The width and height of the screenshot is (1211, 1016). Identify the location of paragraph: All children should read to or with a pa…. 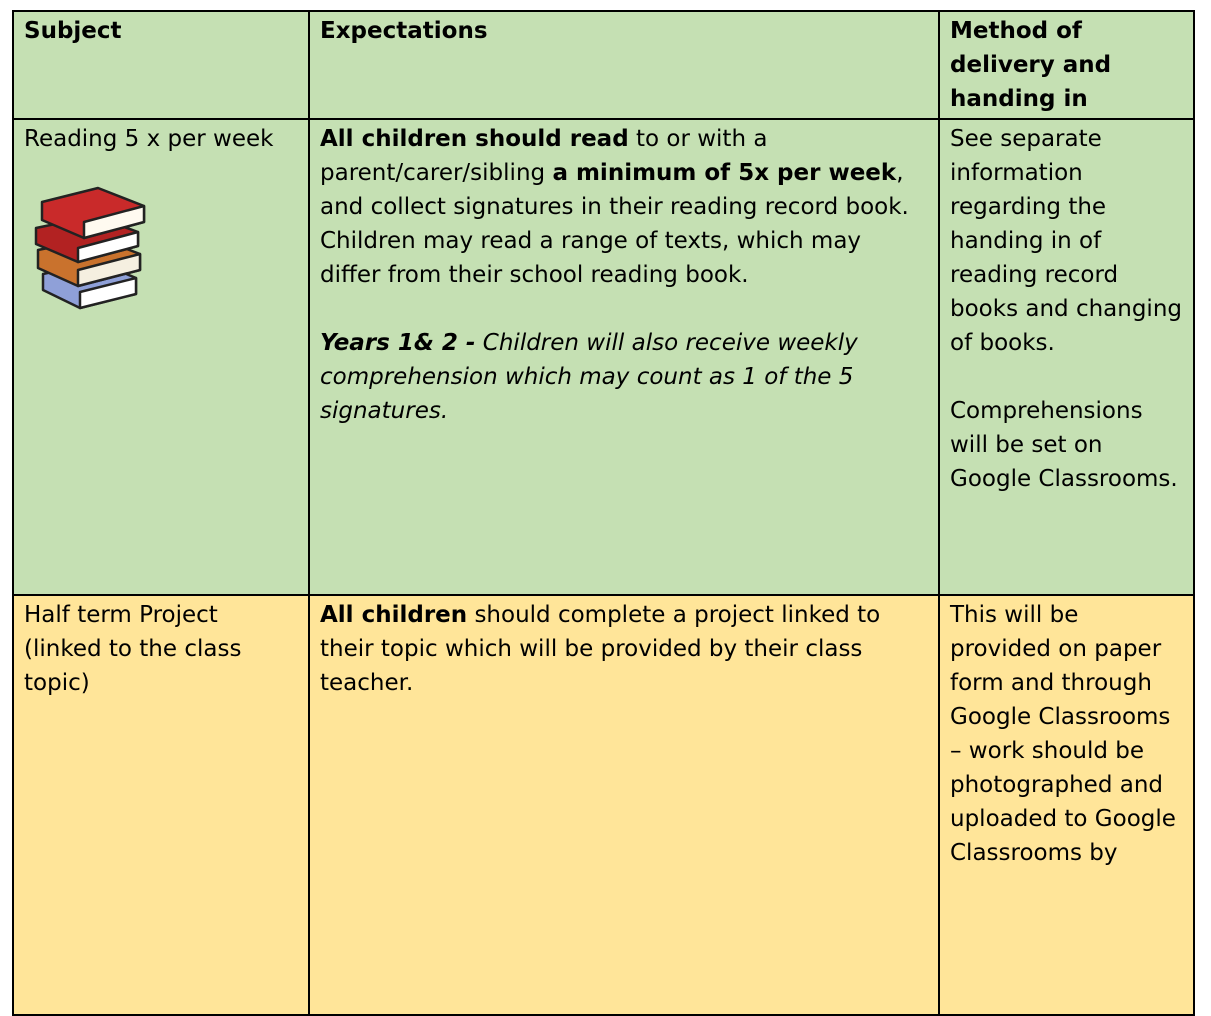
(624, 173).